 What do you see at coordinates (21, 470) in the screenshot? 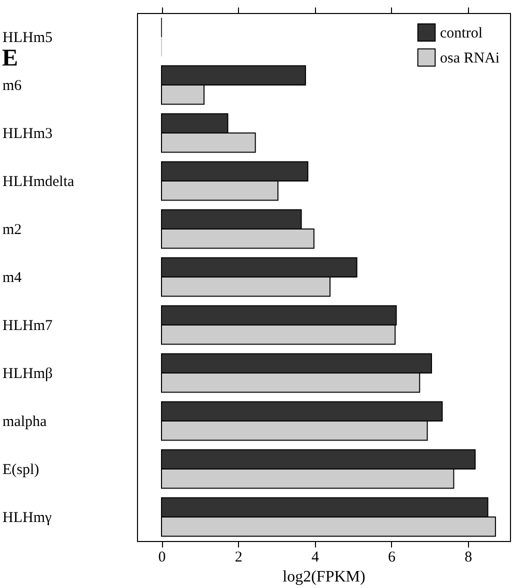
I see `y-tick-label: E(spl)` at bounding box center [21, 470].